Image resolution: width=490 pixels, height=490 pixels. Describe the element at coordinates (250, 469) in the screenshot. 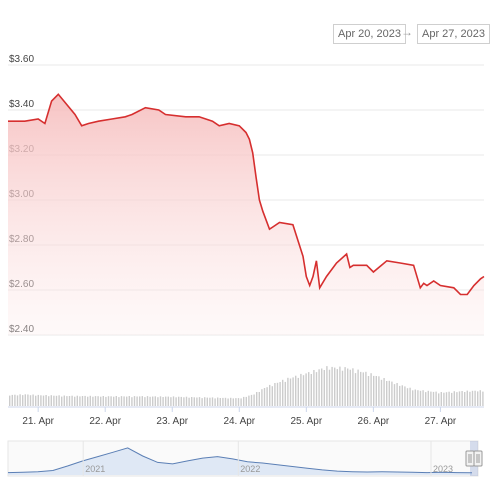

I see `navigator-tick-label: 2022` at that location.